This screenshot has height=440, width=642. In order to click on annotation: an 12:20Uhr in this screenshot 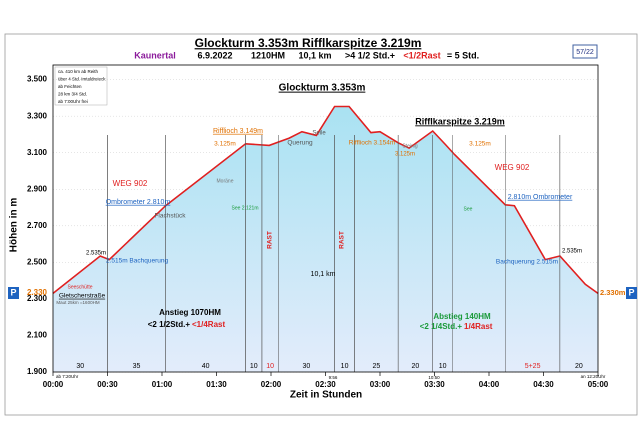, I will do `click(593, 376)`.